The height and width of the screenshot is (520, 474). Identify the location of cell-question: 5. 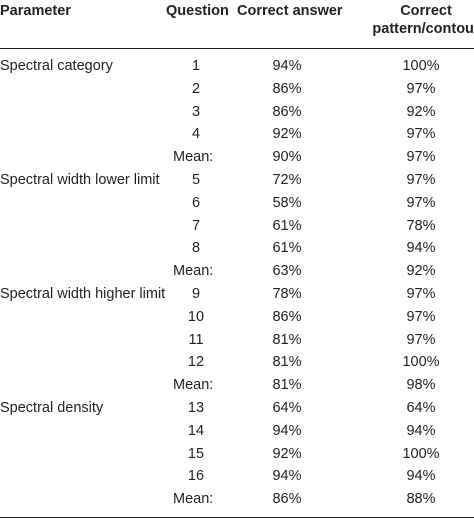
(196, 180).